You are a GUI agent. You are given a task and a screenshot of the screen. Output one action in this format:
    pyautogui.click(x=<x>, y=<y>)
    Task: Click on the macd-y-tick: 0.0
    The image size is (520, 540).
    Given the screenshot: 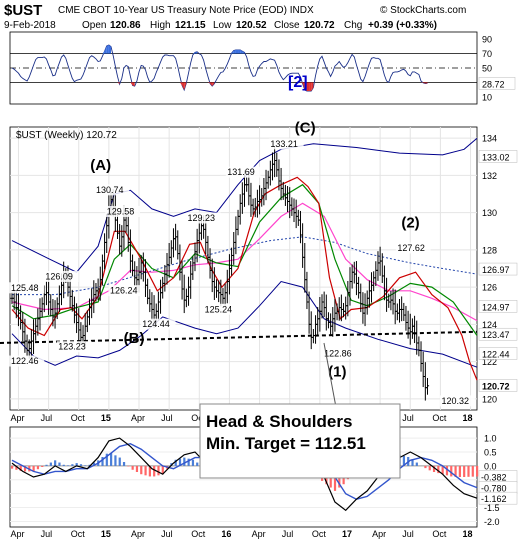 What is the action you would take?
    pyautogui.click(x=490, y=466)
    